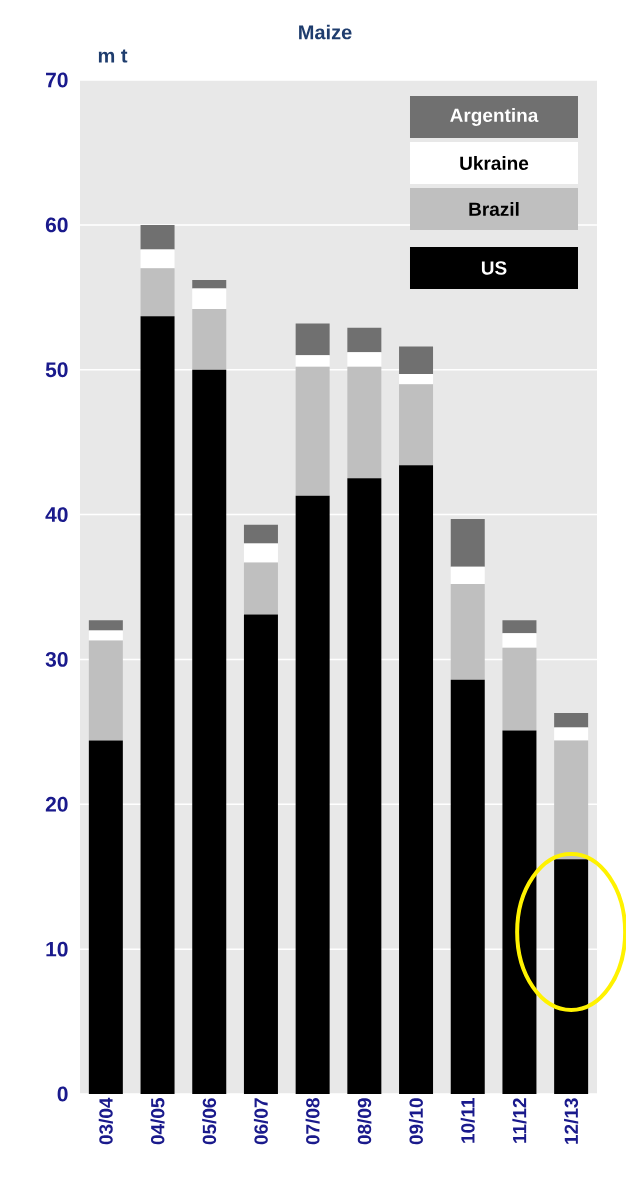 This screenshot has width=626, height=1204. Describe the element at coordinates (519, 1120) in the screenshot. I see `x-tick-label: 11/12` at that location.